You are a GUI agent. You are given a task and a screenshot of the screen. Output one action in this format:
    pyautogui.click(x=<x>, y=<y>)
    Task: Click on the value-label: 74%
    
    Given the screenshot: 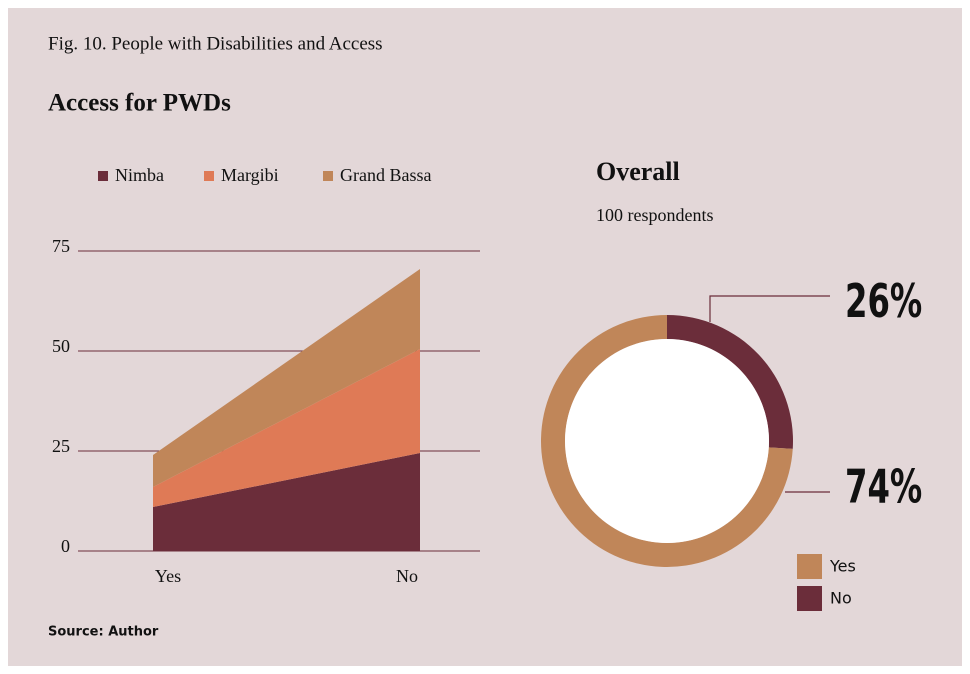 What is the action you would take?
    pyautogui.click(x=883, y=487)
    